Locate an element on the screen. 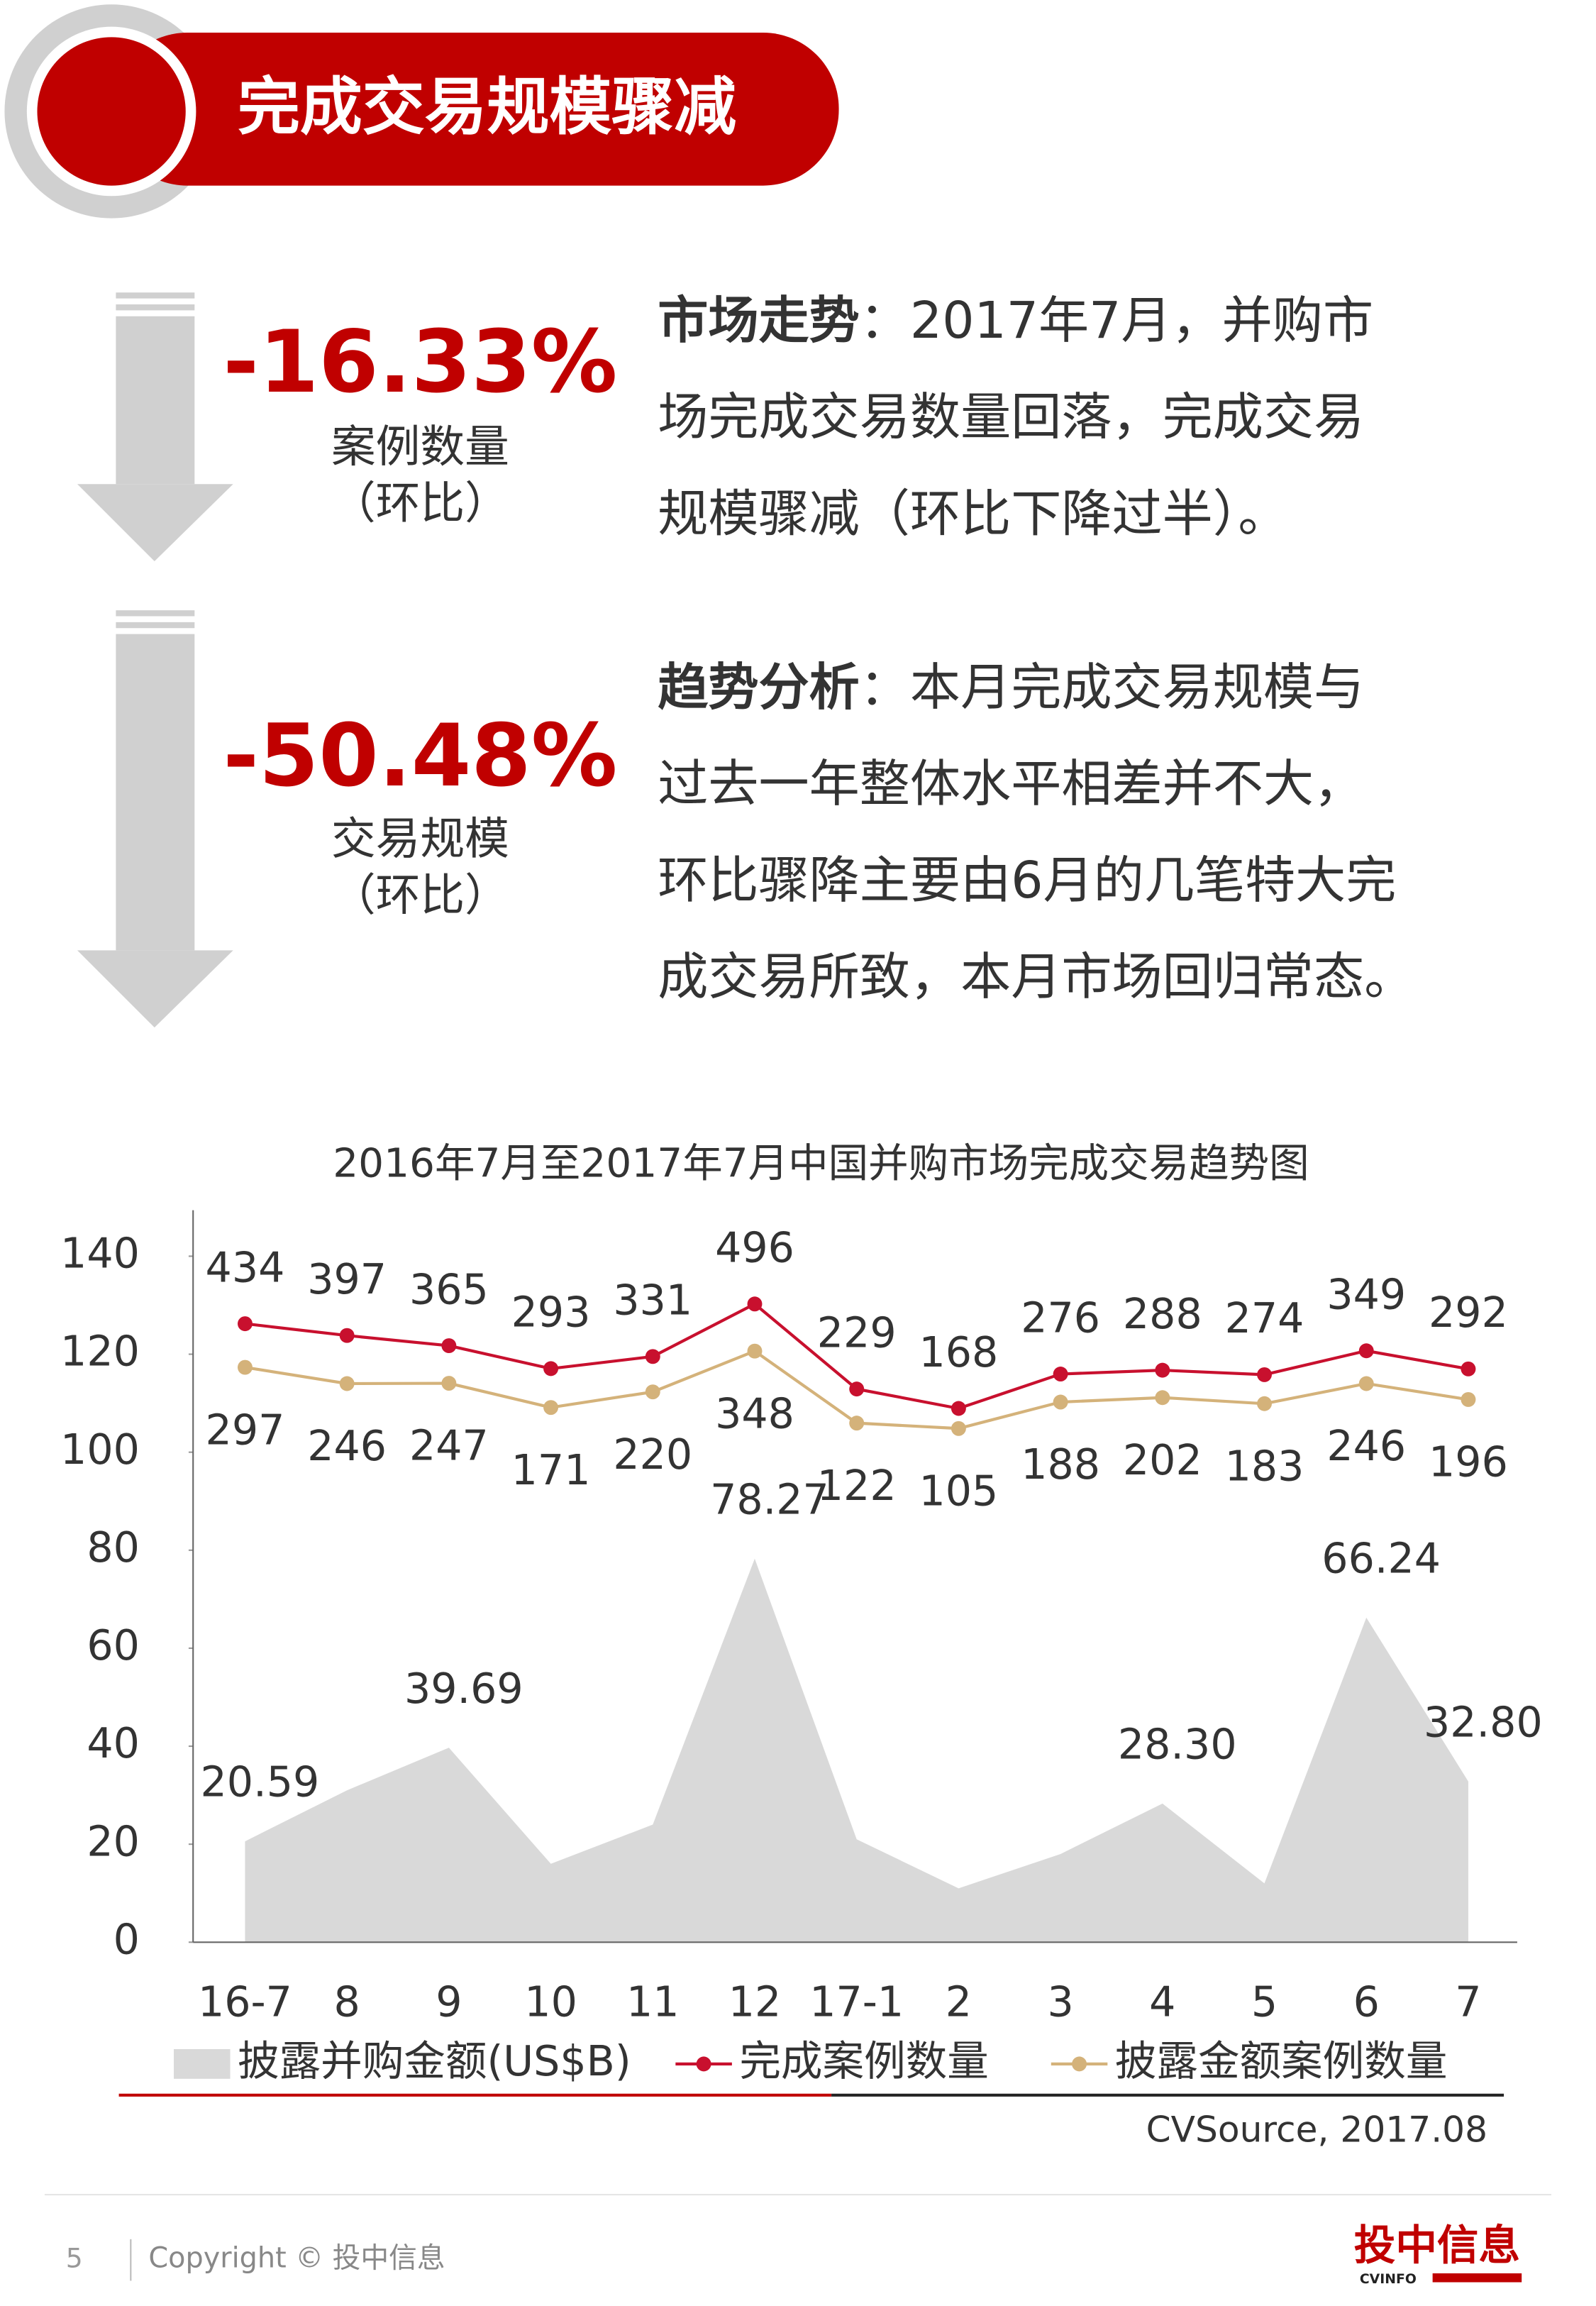 This screenshot has height=2306, width=1596. paragraph-line: 成交易所致，本月市场回归常态。 is located at coordinates (1036, 977).